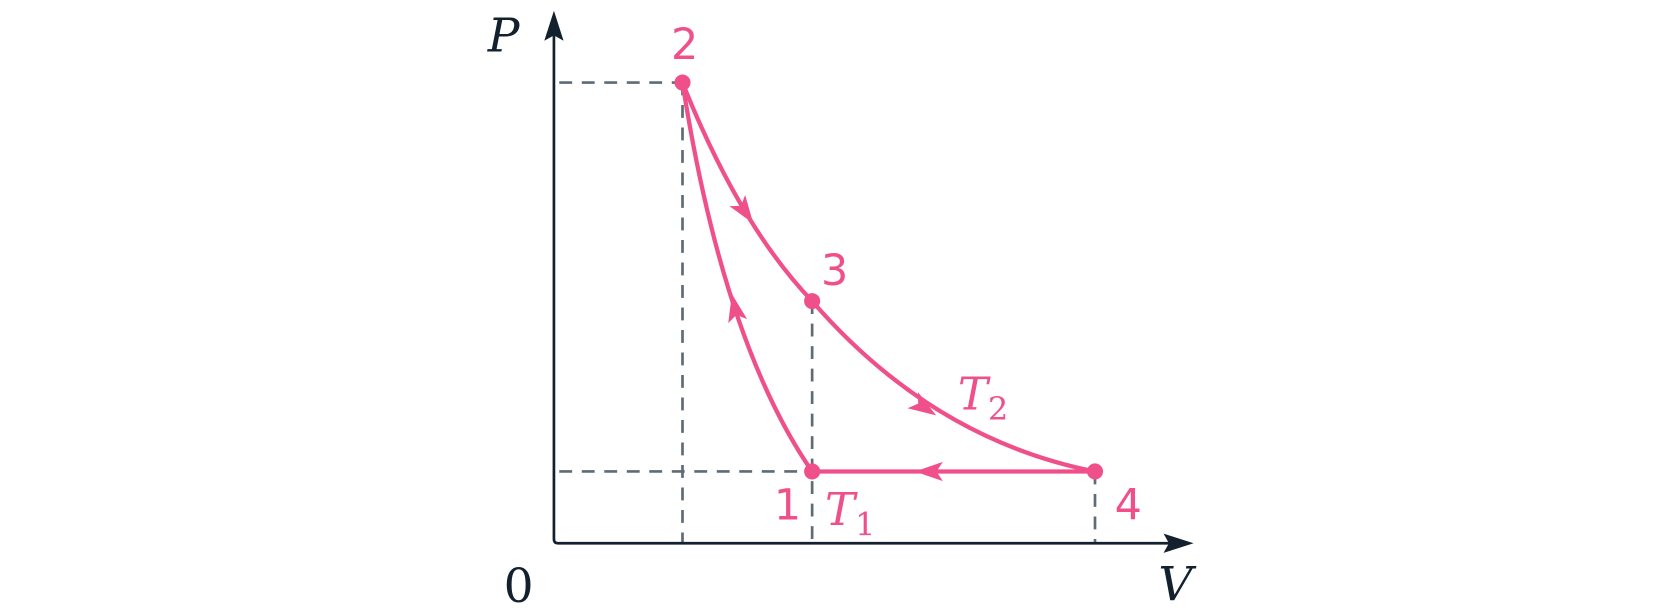 This screenshot has height=614, width=1680. Describe the element at coordinates (554, 25) in the screenshot. I see `y-arrowhead` at that location.